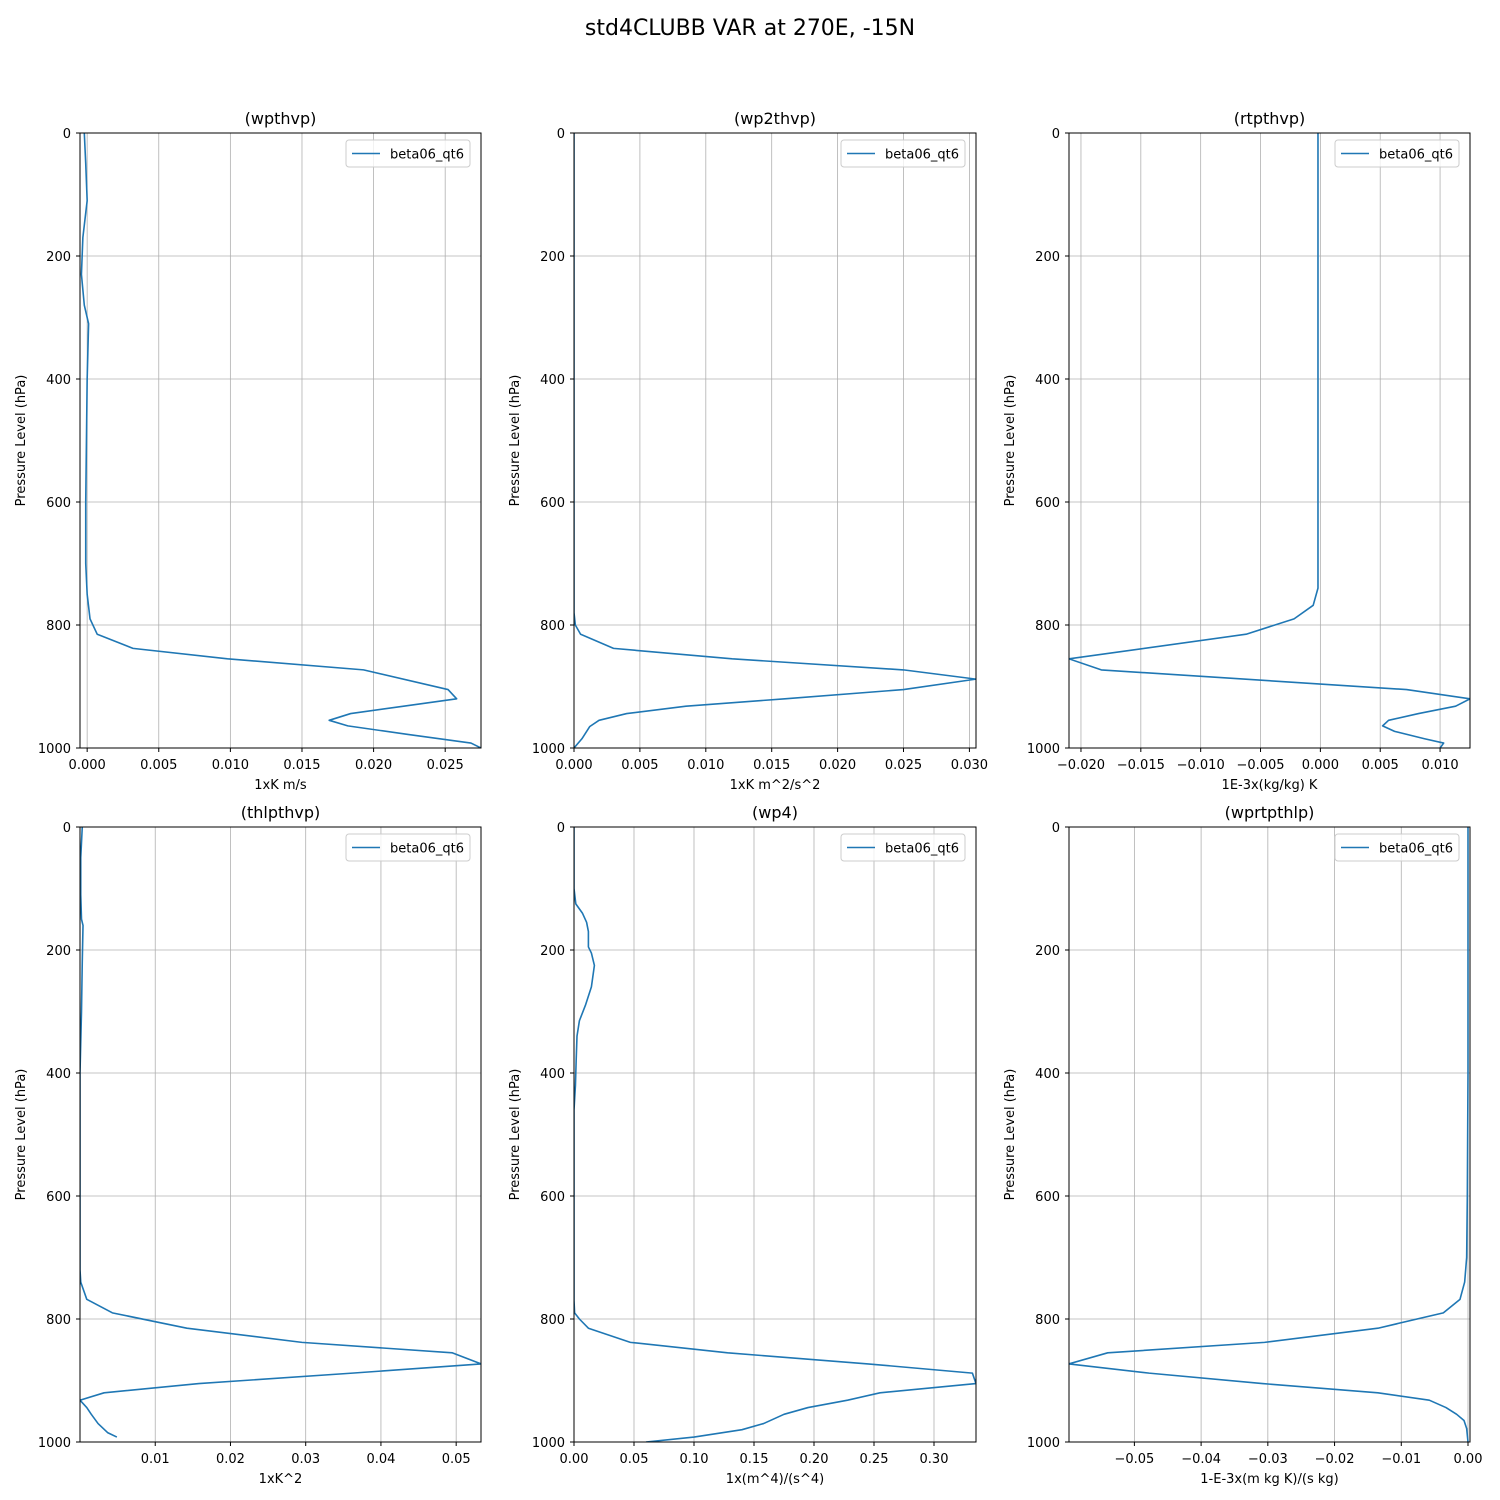 The width and height of the screenshot is (1500, 1500). Describe the element at coordinates (281, 1479) in the screenshot. I see `x-axis-label: 1xK^2` at that location.